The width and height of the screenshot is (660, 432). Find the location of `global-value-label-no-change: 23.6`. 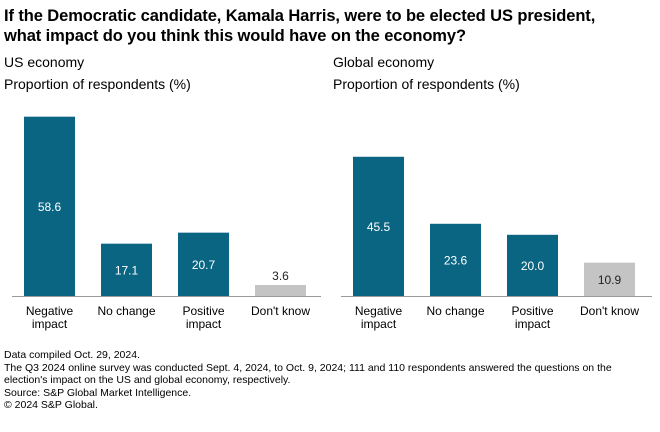

global-value-label-no-change: 23.6 is located at coordinates (456, 260).